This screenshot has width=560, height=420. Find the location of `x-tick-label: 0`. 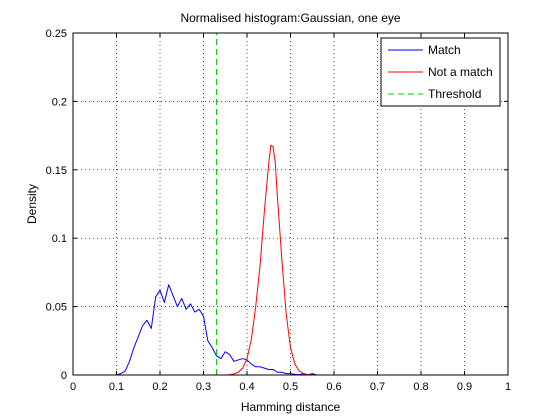

x-tick-label: 0 is located at coordinates (73, 387).